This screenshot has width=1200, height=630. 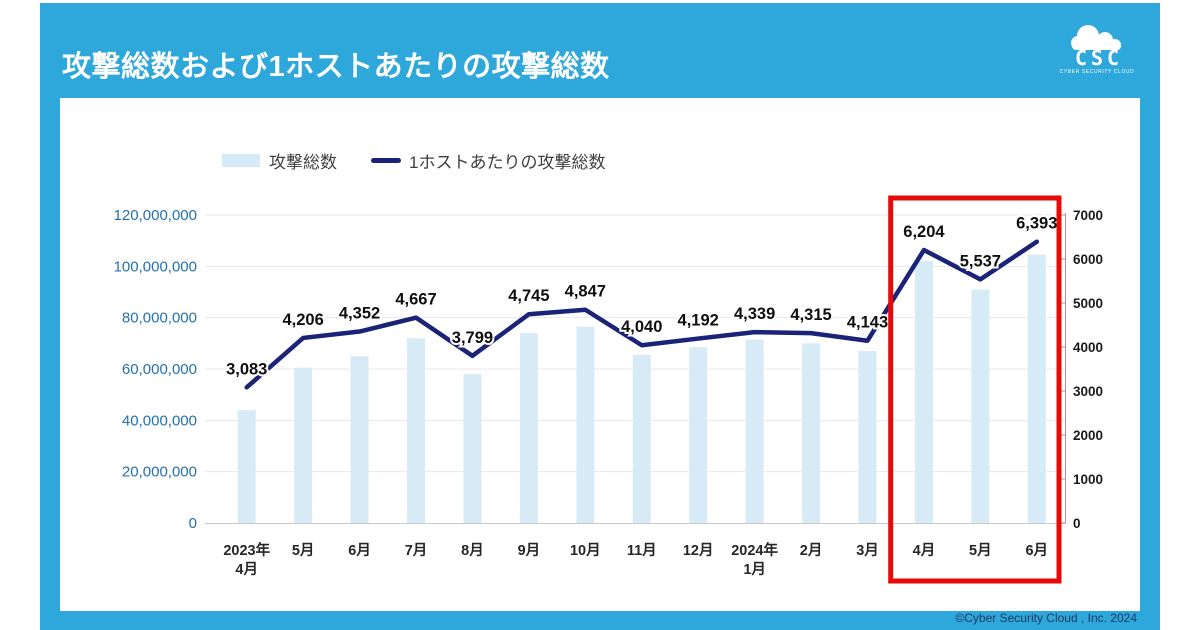 I want to click on chart-legend: 攻撃総数 1ホストあたりの攻撃総数, so click(x=413, y=160).